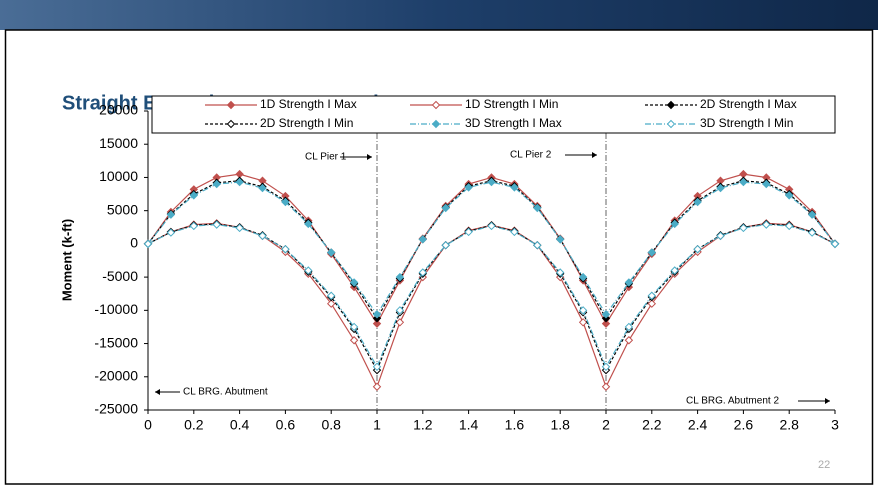  I want to click on x-tick-label: 1, so click(377, 425).